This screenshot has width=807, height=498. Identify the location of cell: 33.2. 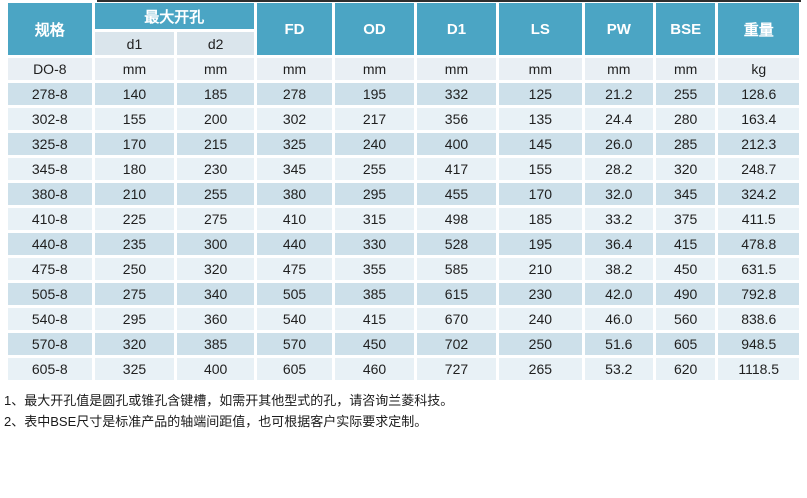
(618, 219).